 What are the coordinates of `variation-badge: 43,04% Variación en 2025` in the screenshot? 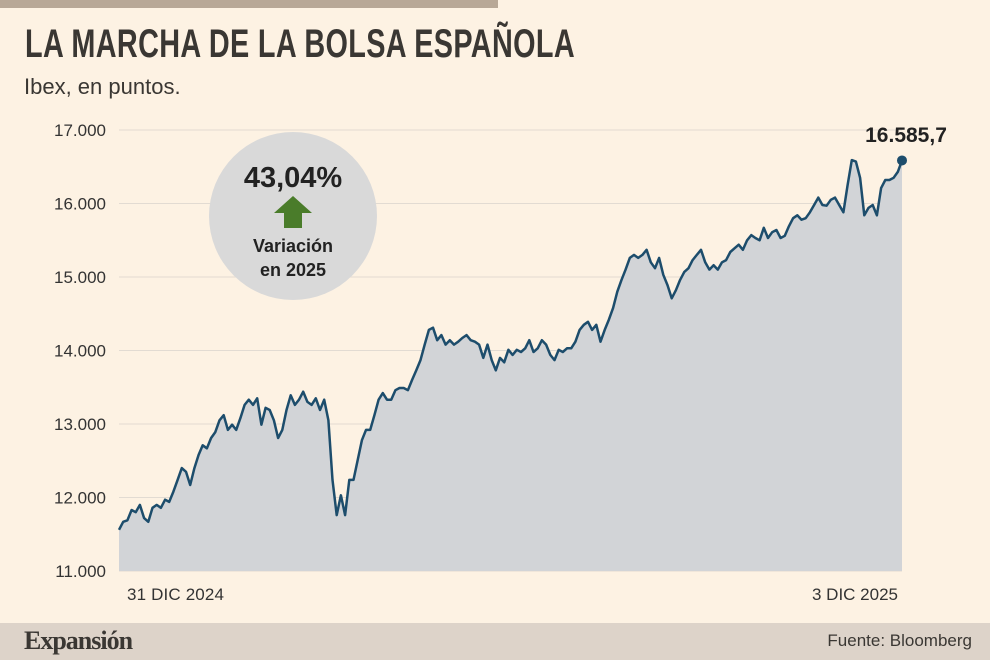 It's located at (293, 216).